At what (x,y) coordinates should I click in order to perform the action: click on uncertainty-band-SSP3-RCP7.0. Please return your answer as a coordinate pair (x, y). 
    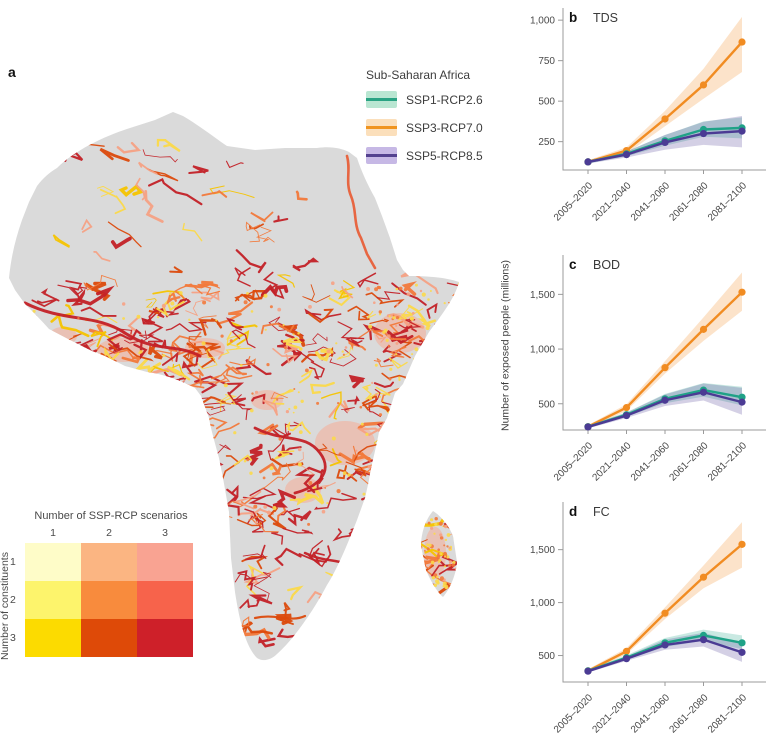
    Looking at the image, I should click on (665, 90).